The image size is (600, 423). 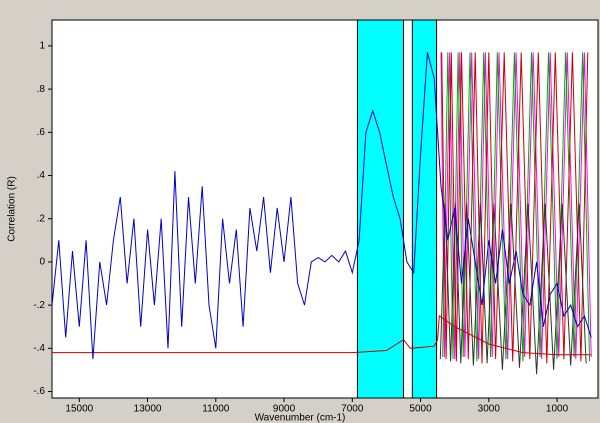 I want to click on y-tick-label: .6, so click(x=41, y=132).